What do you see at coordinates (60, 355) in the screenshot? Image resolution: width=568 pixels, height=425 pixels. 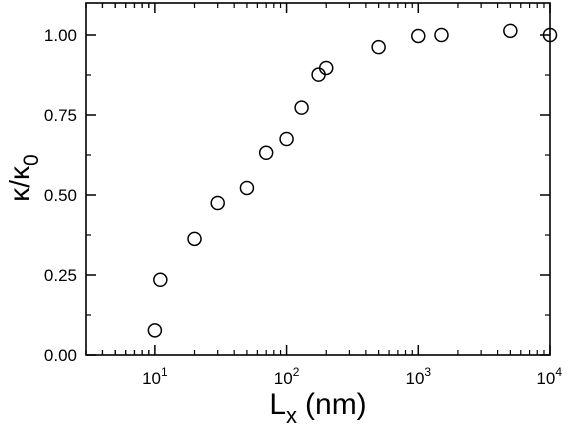 I see `y-tick-label: 0.00` at bounding box center [60, 355].